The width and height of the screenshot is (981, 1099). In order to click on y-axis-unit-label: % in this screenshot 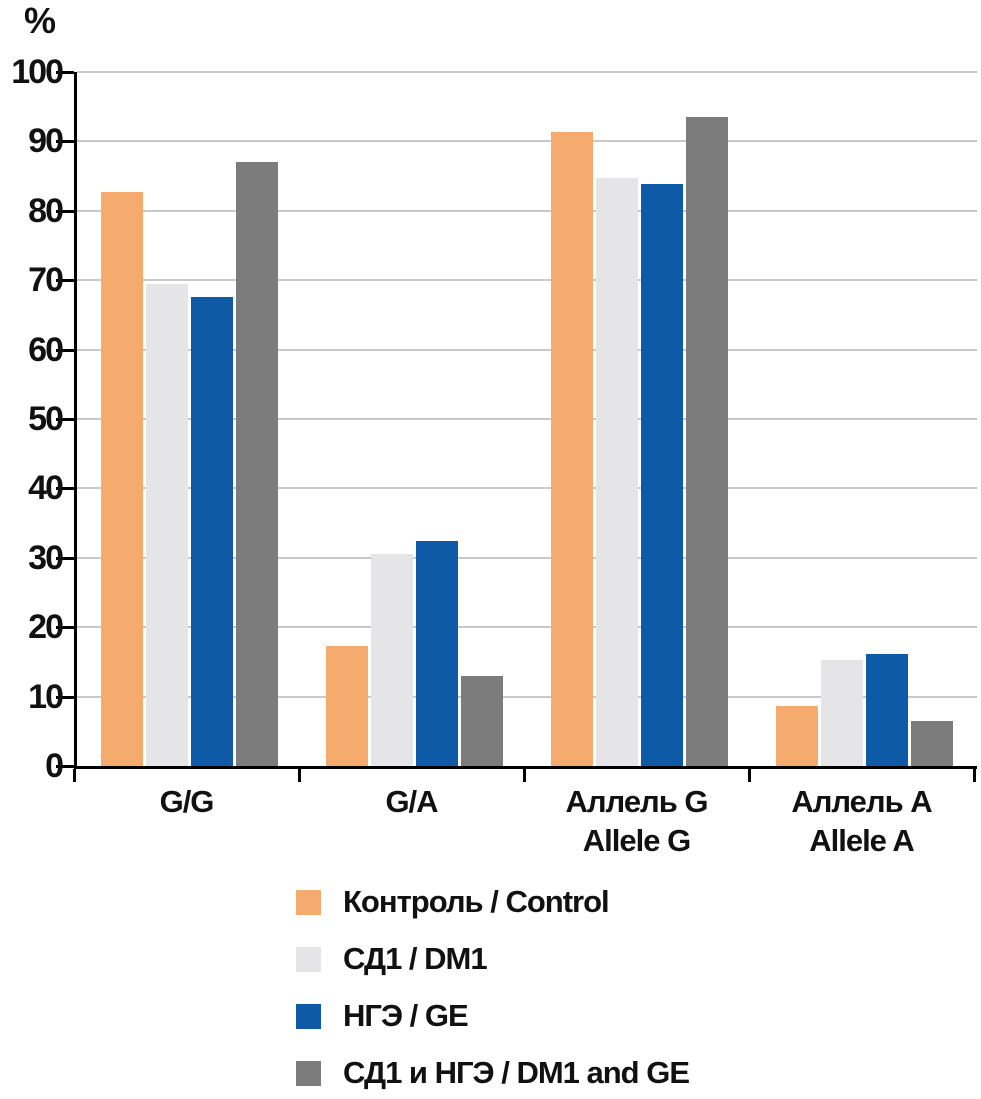, I will do `click(40, 20)`.